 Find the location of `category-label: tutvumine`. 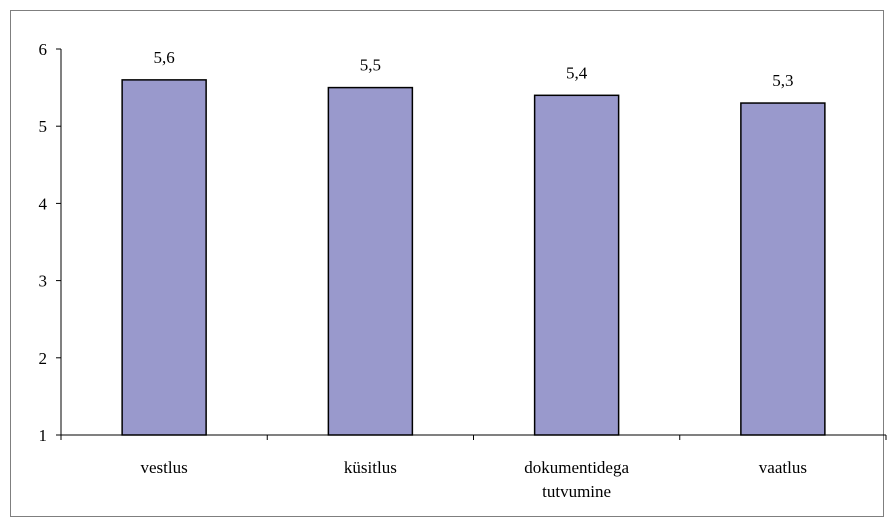

category-label: tutvumine is located at coordinates (576, 491).